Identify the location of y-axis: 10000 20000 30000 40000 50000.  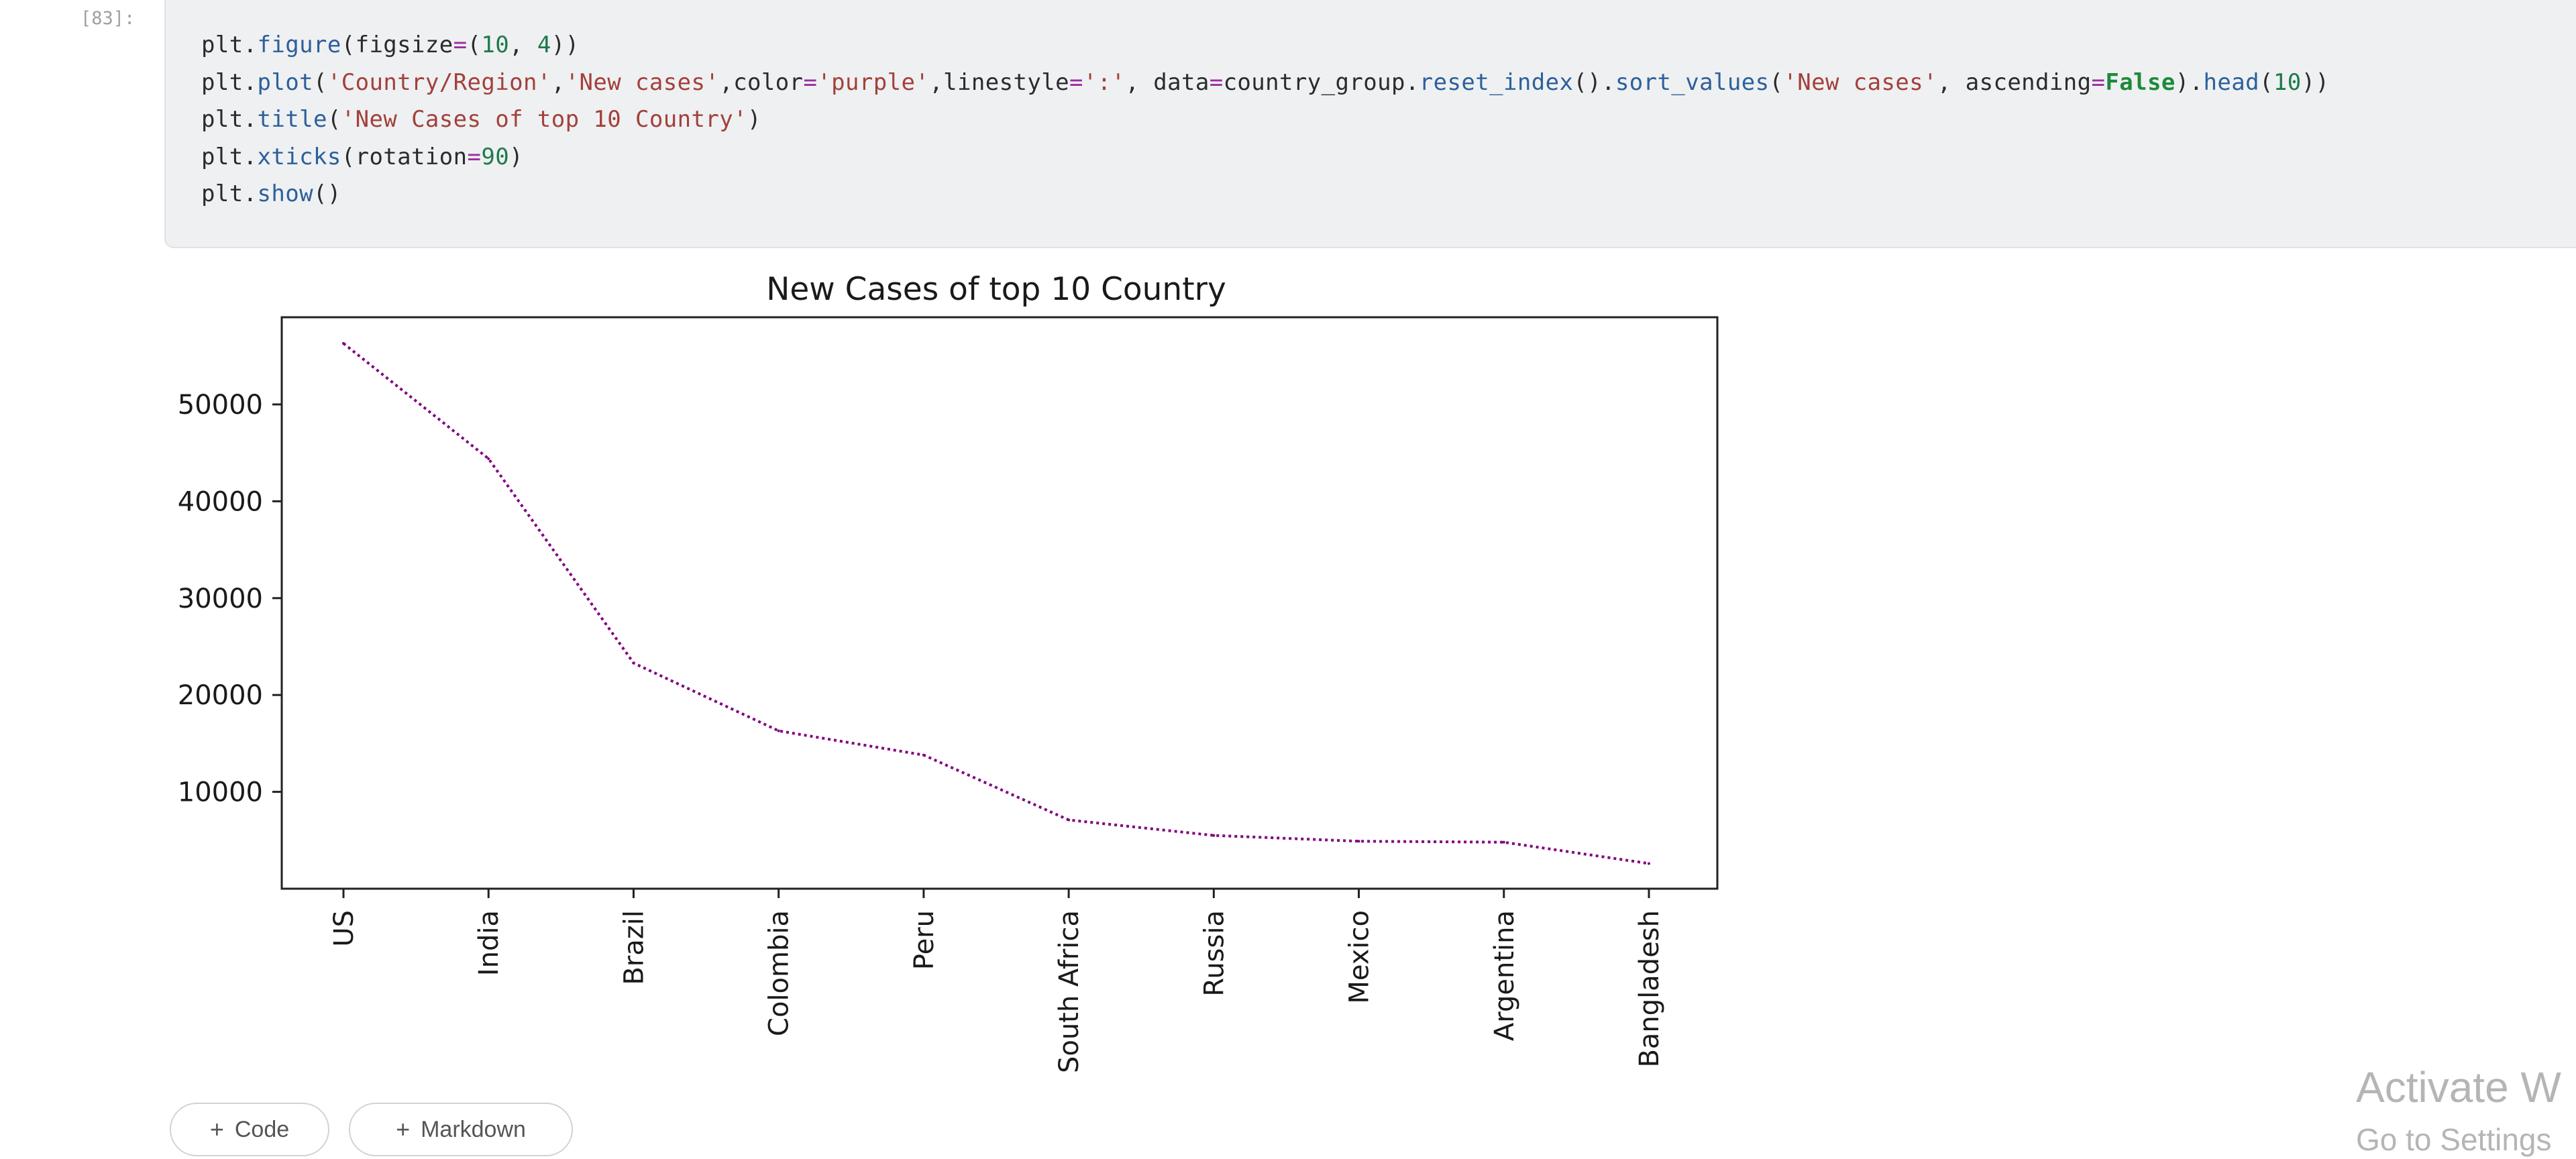
(230, 599).